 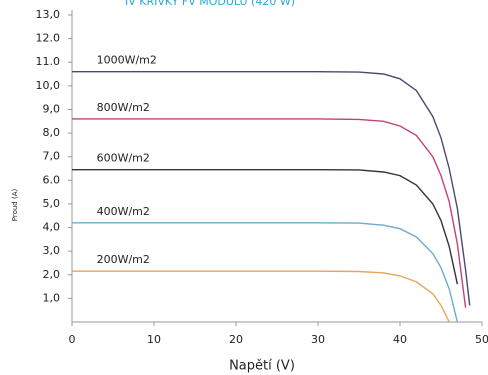 What do you see at coordinates (48, 14) in the screenshot?
I see `y-tick-label: 13,0` at bounding box center [48, 14].